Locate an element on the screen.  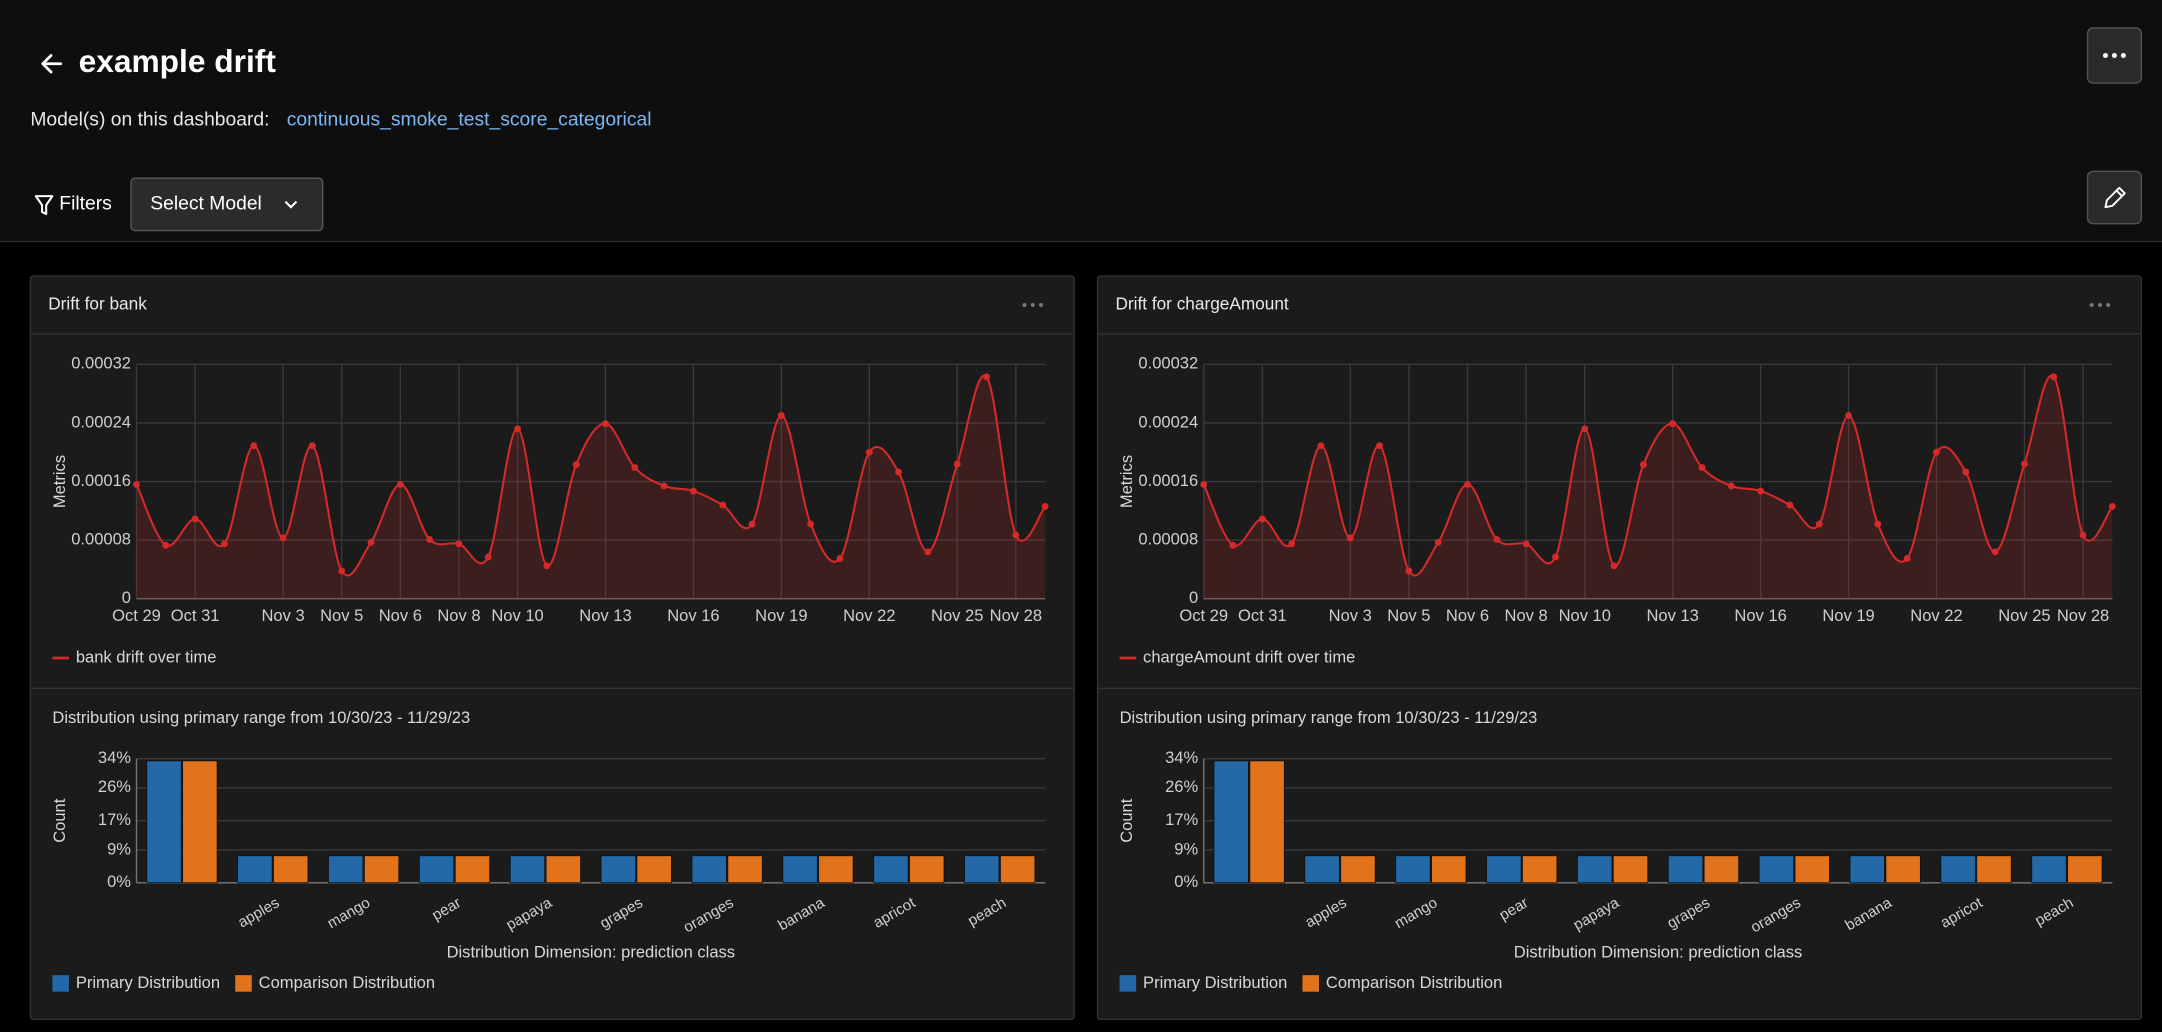
select-model: Select Model is located at coordinates (227, 204).